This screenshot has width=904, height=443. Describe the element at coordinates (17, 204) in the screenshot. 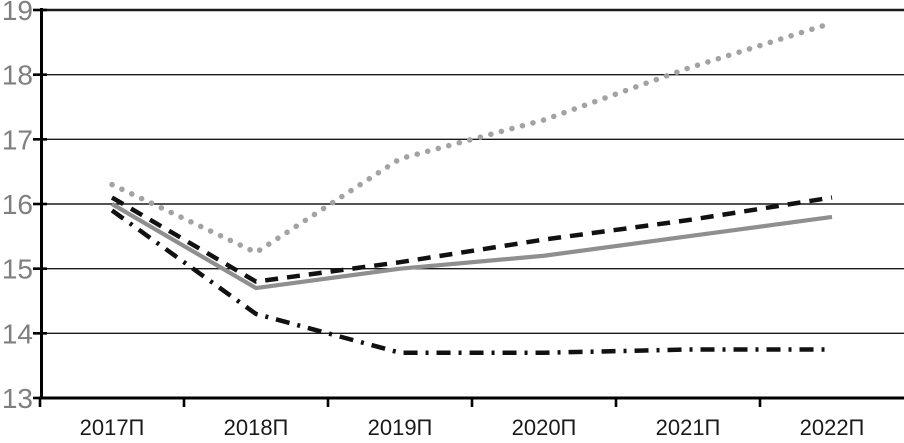

I see `y-axis-label: 16` at that location.